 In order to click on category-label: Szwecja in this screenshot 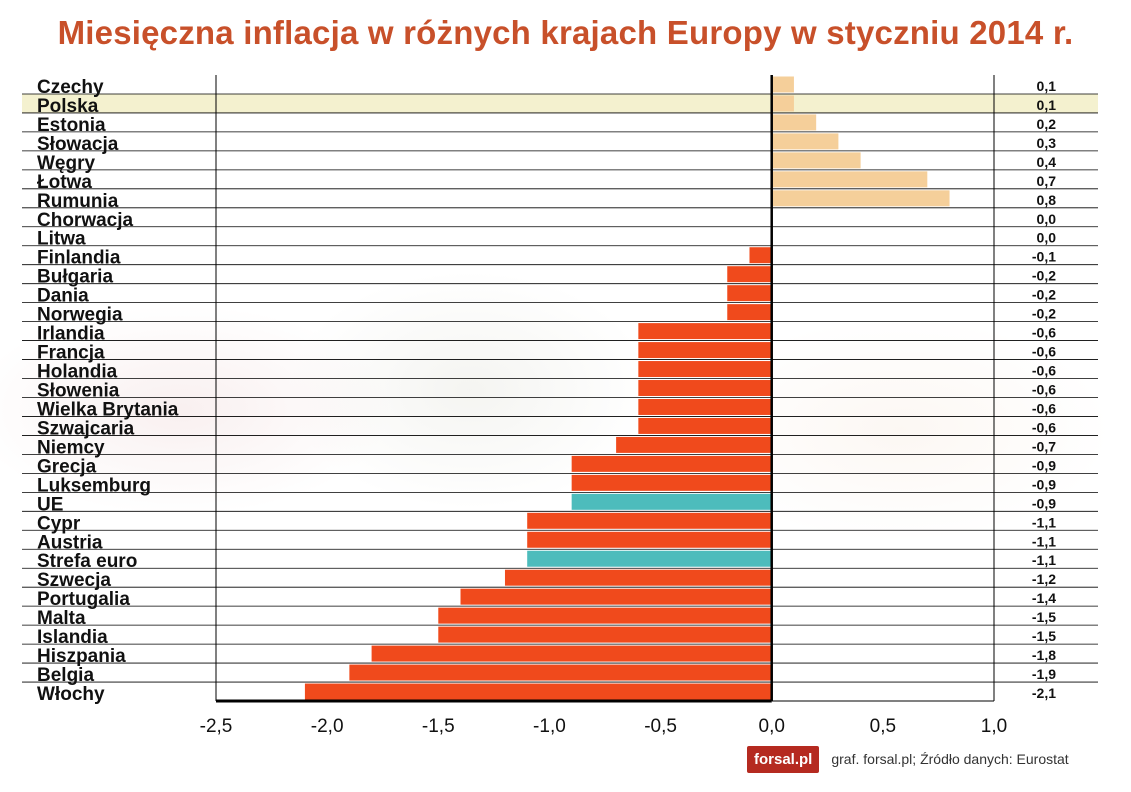, I will do `click(74, 580)`.